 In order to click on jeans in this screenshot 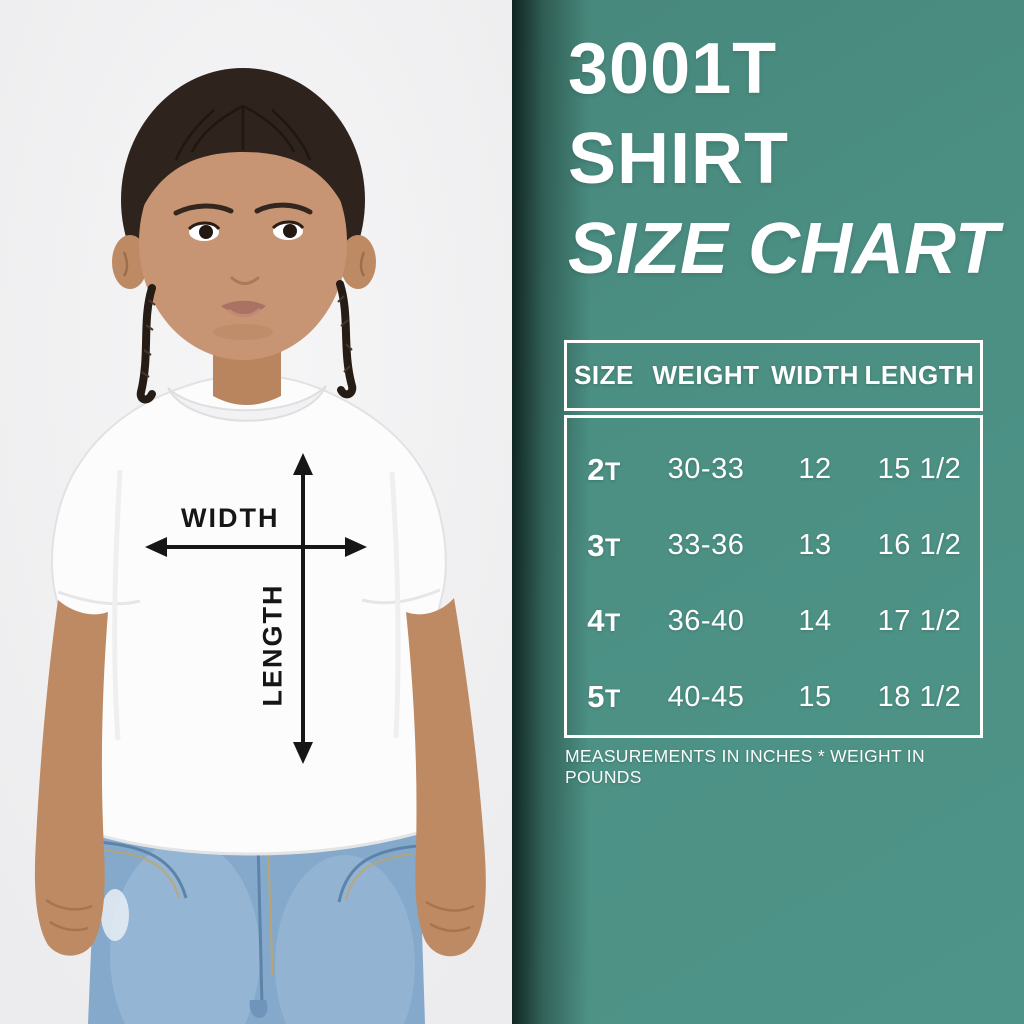, I will do `click(256, 909)`.